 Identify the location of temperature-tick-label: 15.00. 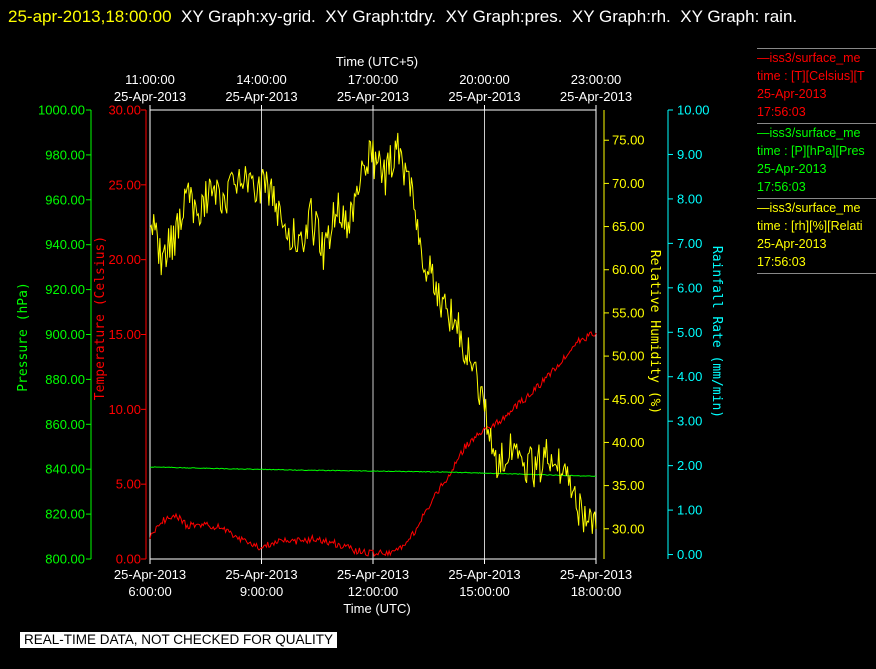
(124, 334).